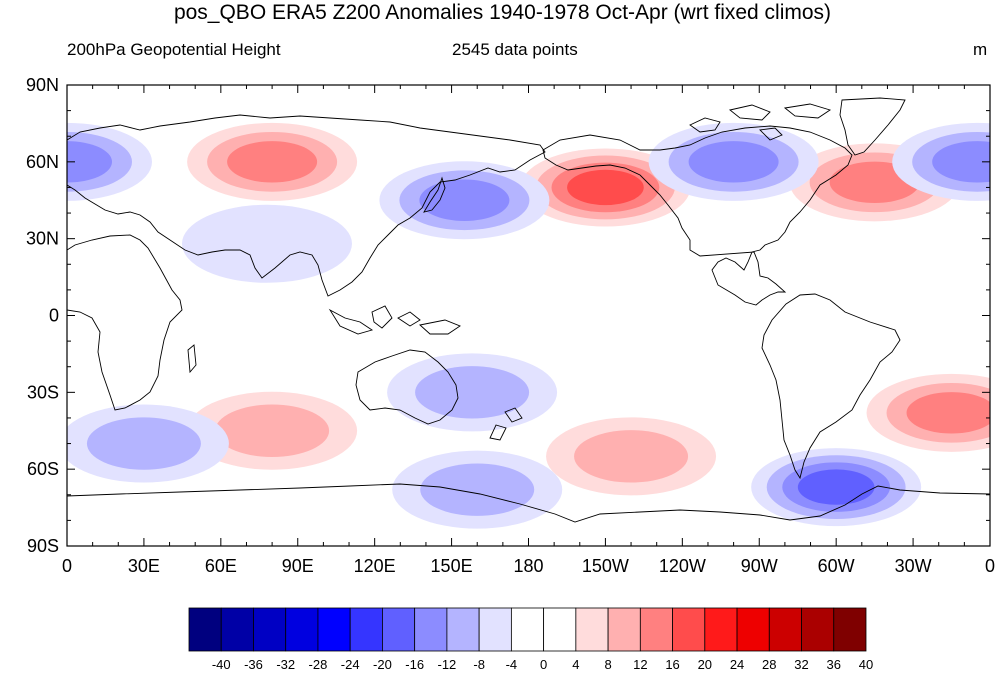 The height and width of the screenshot is (676, 1005). I want to click on lon-tick-label: 150W, so click(605, 566).